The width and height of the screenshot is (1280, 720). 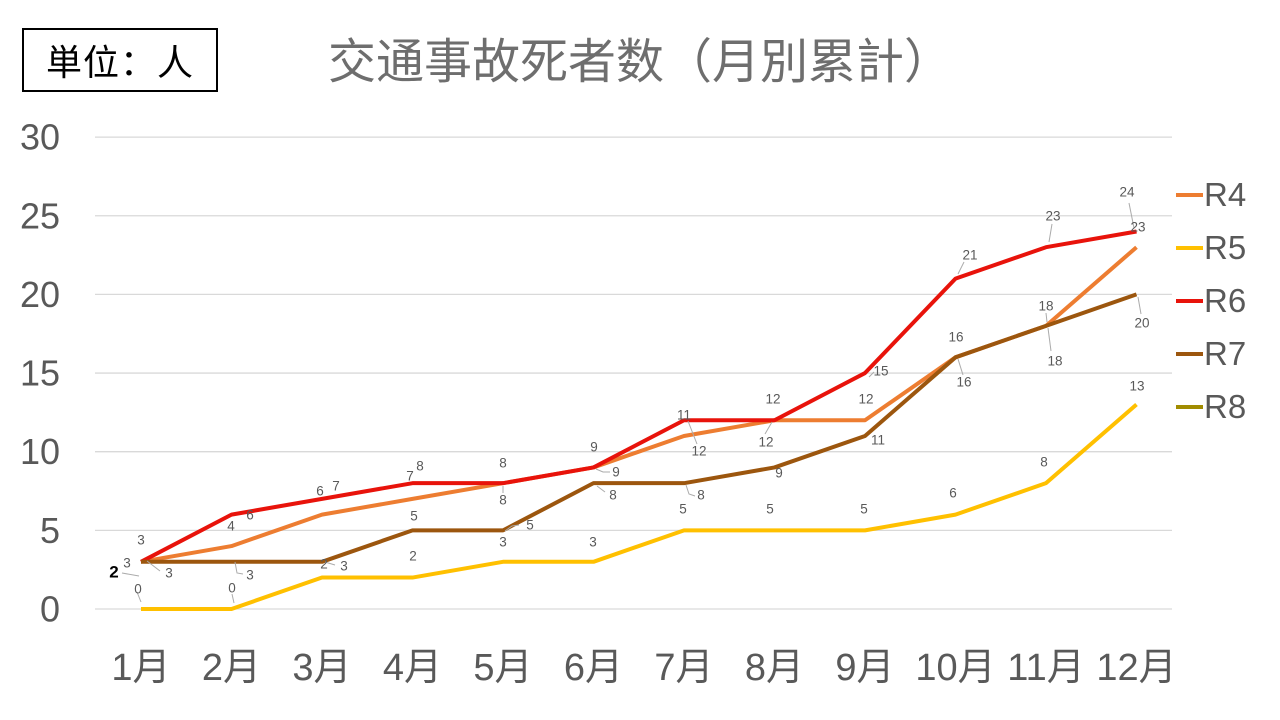 I want to click on y-tick-label: 5, so click(x=50, y=530).